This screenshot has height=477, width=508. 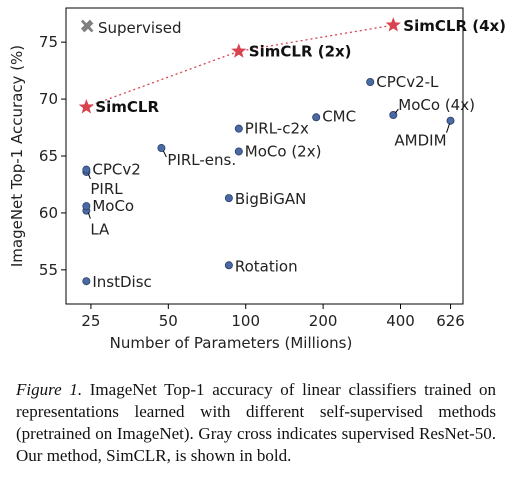 I want to click on simclr-dotted-line, so click(x=240, y=66).